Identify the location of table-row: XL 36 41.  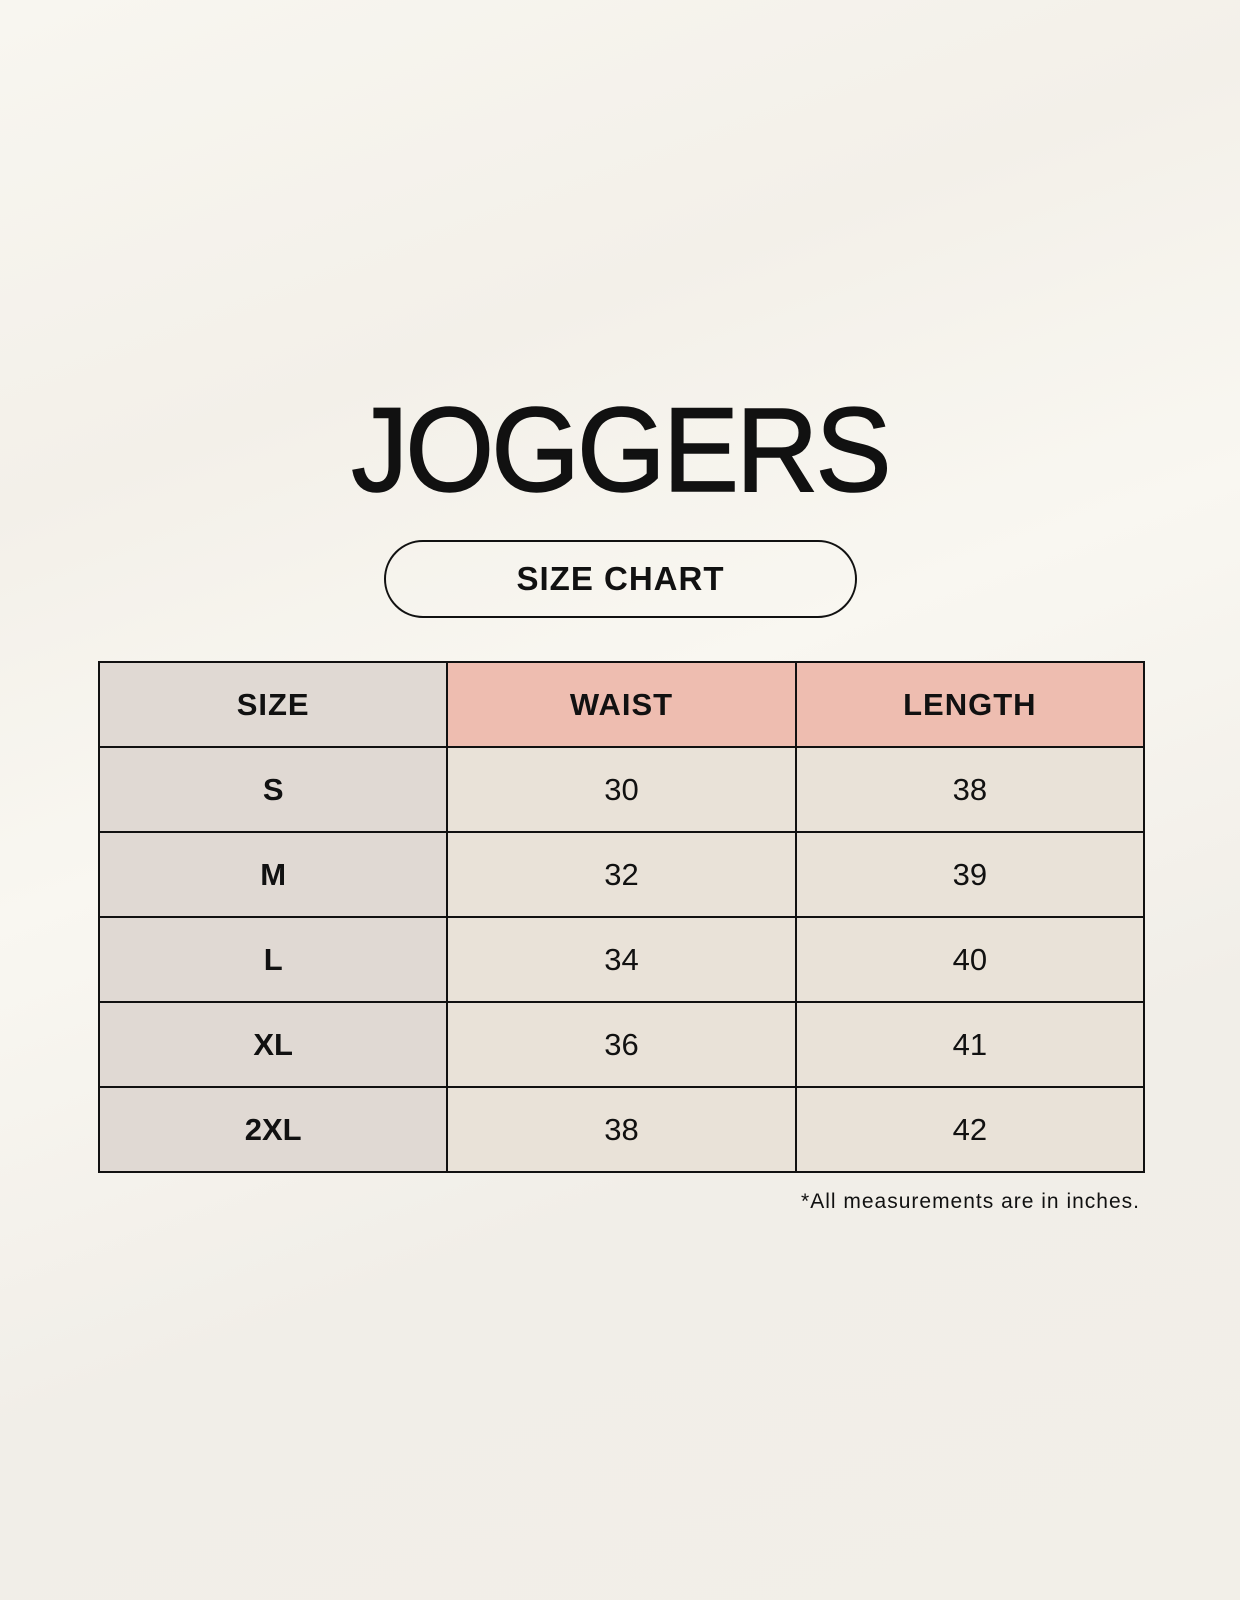
(621, 1044).